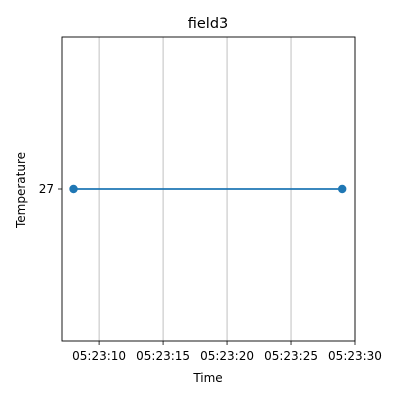 Image resolution: width=400 pixels, height=400 pixels. What do you see at coordinates (99, 356) in the screenshot?
I see `x-tick-label: 05:23:10` at bounding box center [99, 356].